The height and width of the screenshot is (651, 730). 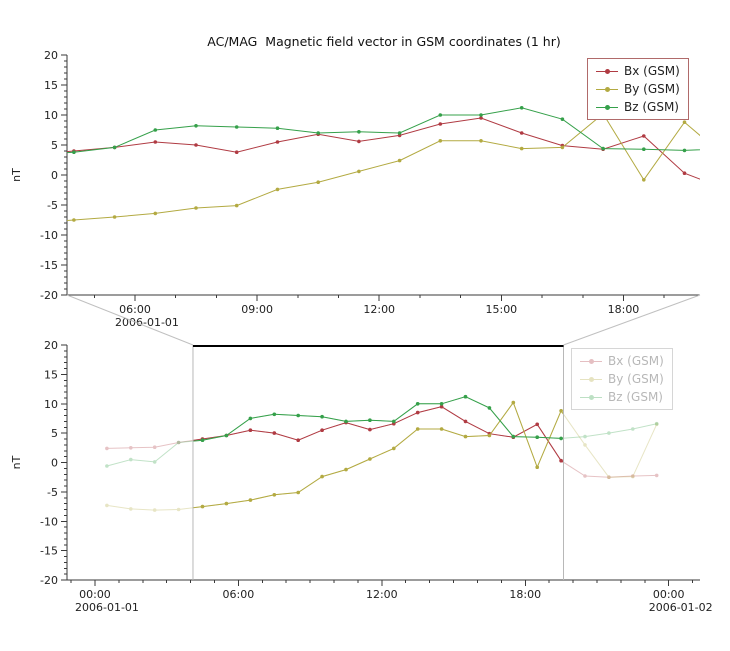 I want to click on x-tick-label: 09:00, so click(x=257, y=309).